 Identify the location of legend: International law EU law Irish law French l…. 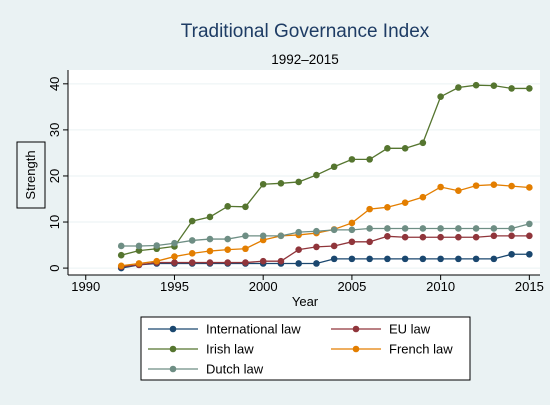
(305, 348).